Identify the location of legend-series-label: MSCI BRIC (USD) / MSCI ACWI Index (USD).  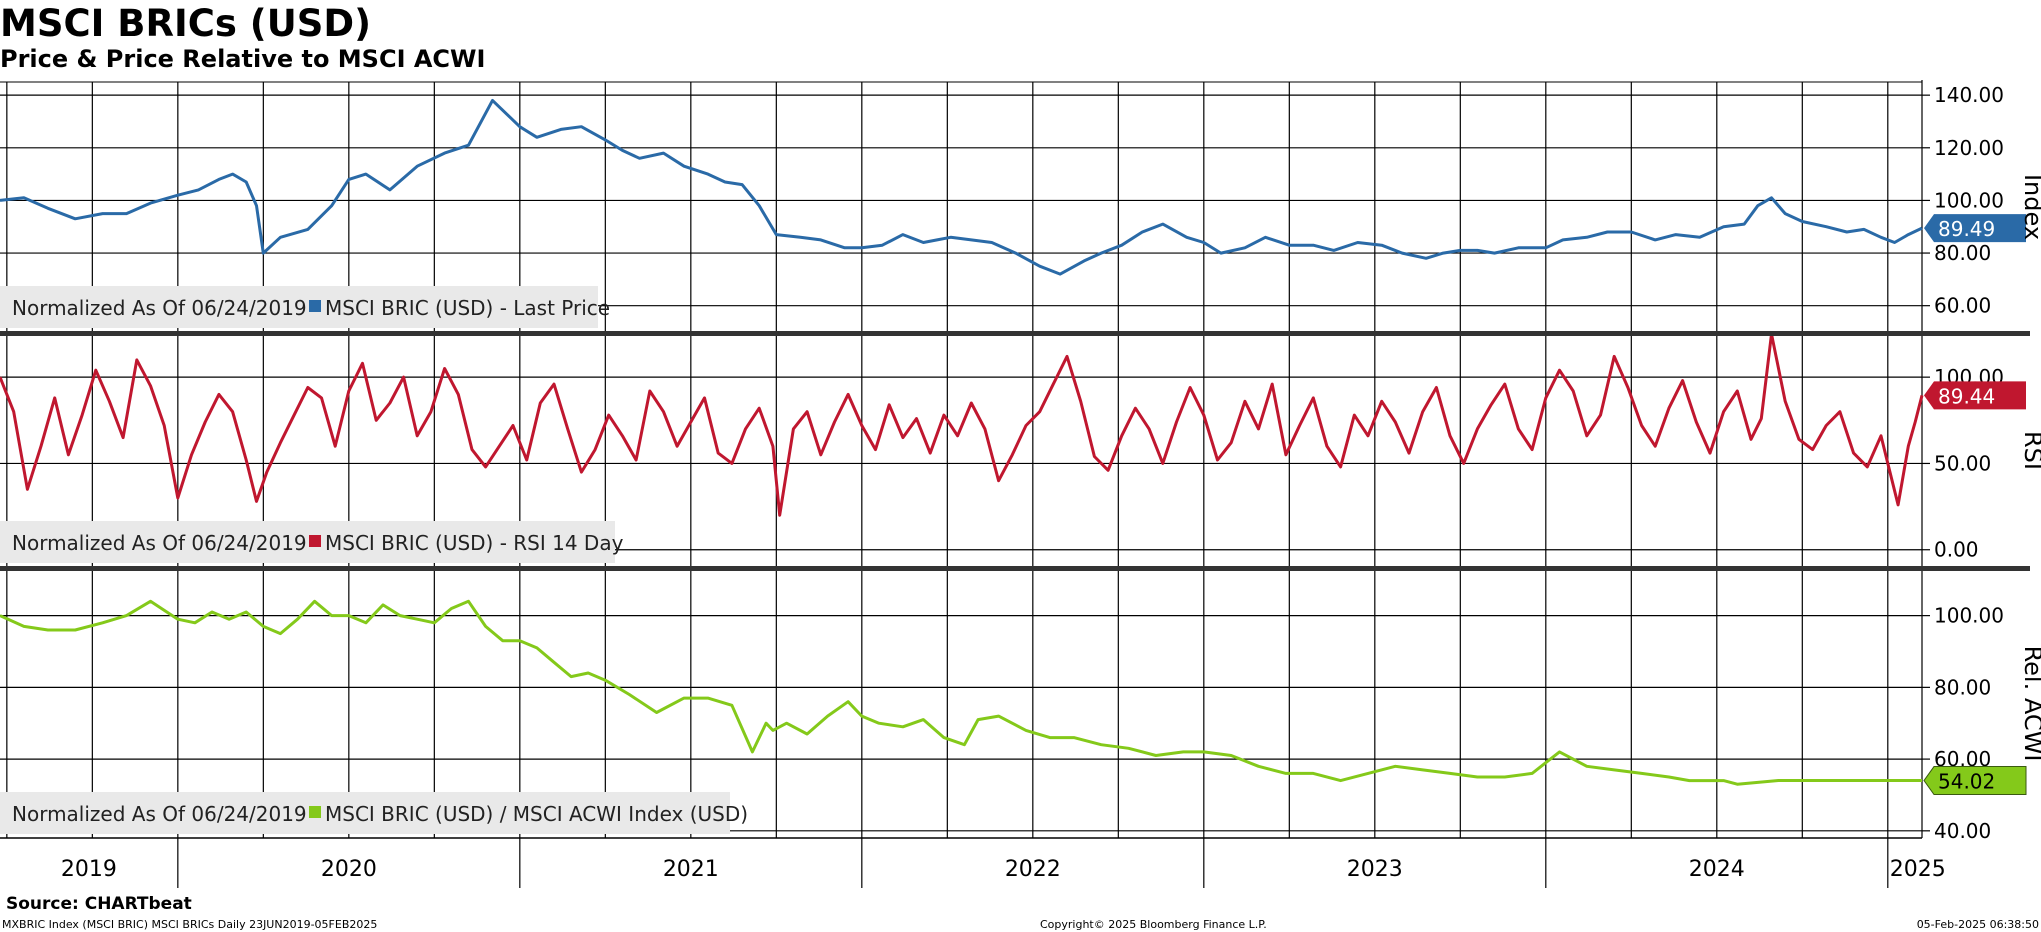
(536, 814).